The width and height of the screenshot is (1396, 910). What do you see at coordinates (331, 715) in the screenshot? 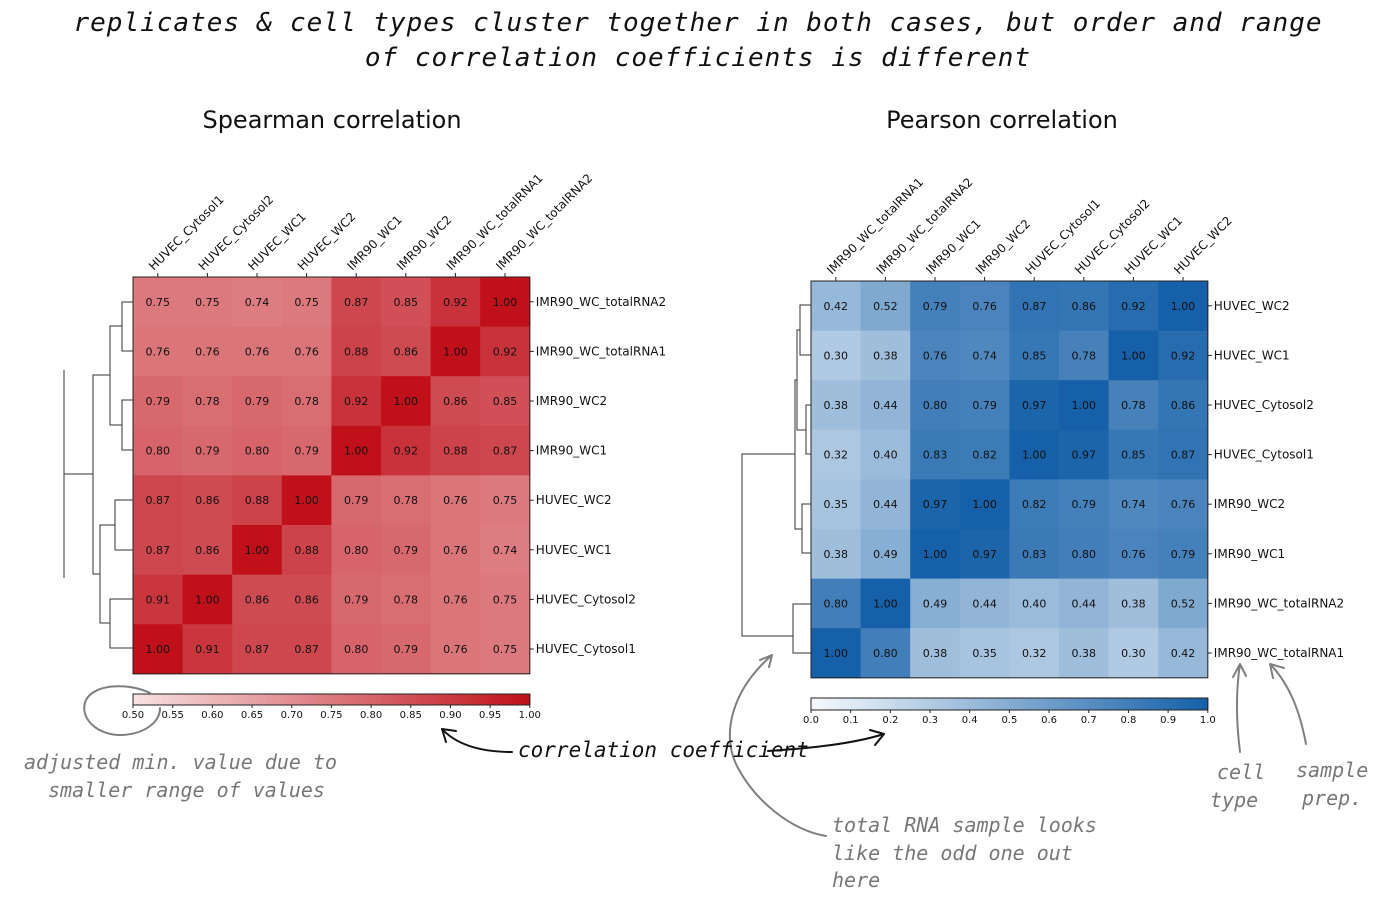
I see `spearman-colorbar-tick-label: 0.75` at bounding box center [331, 715].